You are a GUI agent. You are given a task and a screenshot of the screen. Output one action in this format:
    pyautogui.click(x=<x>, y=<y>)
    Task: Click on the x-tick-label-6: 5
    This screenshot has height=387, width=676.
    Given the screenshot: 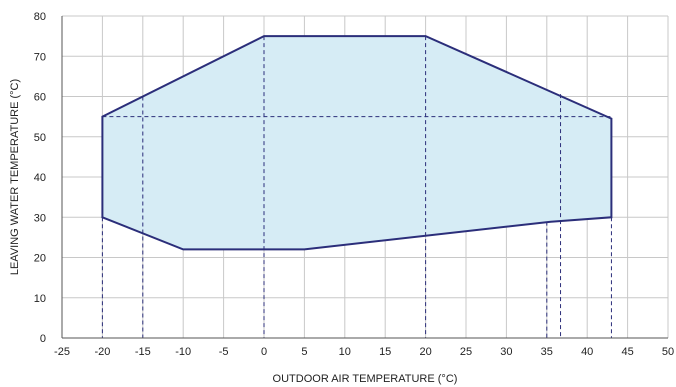 What is the action you would take?
    pyautogui.click(x=304, y=352)
    